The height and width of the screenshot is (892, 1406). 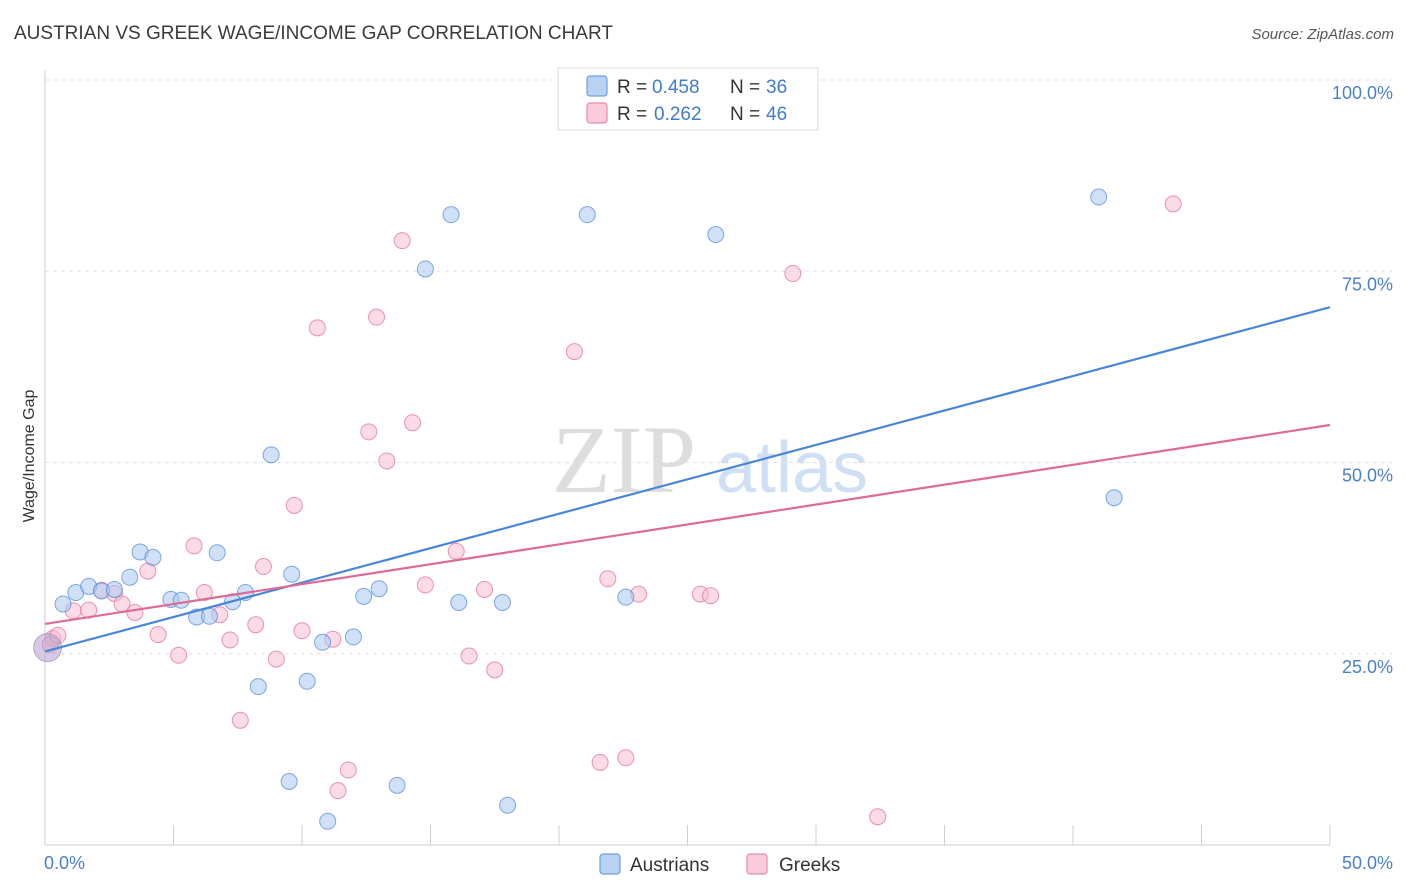 I want to click on series-legend: Austrians Greeks, so click(x=719, y=864).